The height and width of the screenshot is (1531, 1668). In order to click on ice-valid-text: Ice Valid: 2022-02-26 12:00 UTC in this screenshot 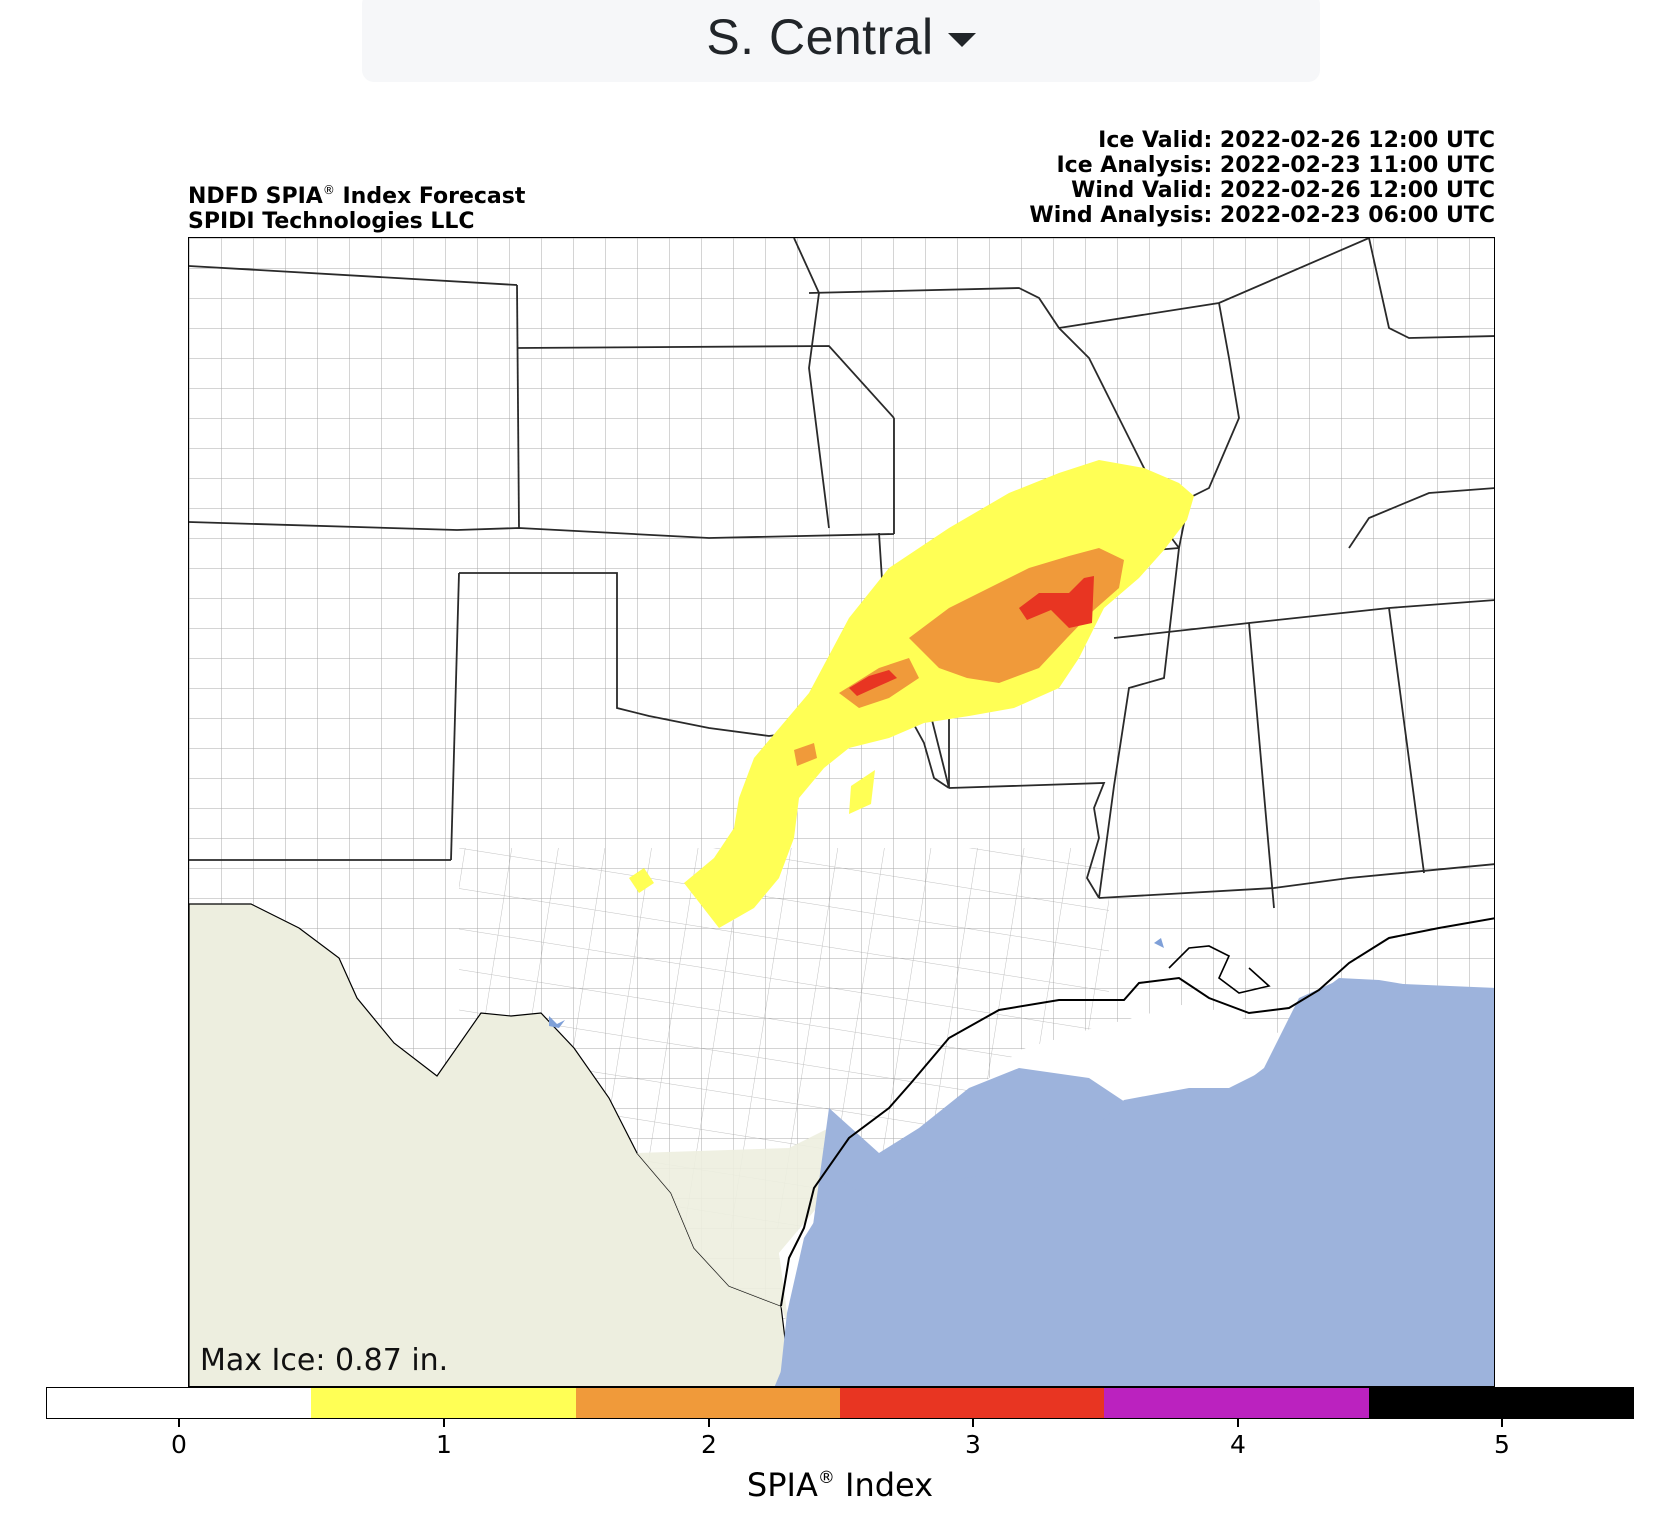, I will do `click(1296, 140)`.